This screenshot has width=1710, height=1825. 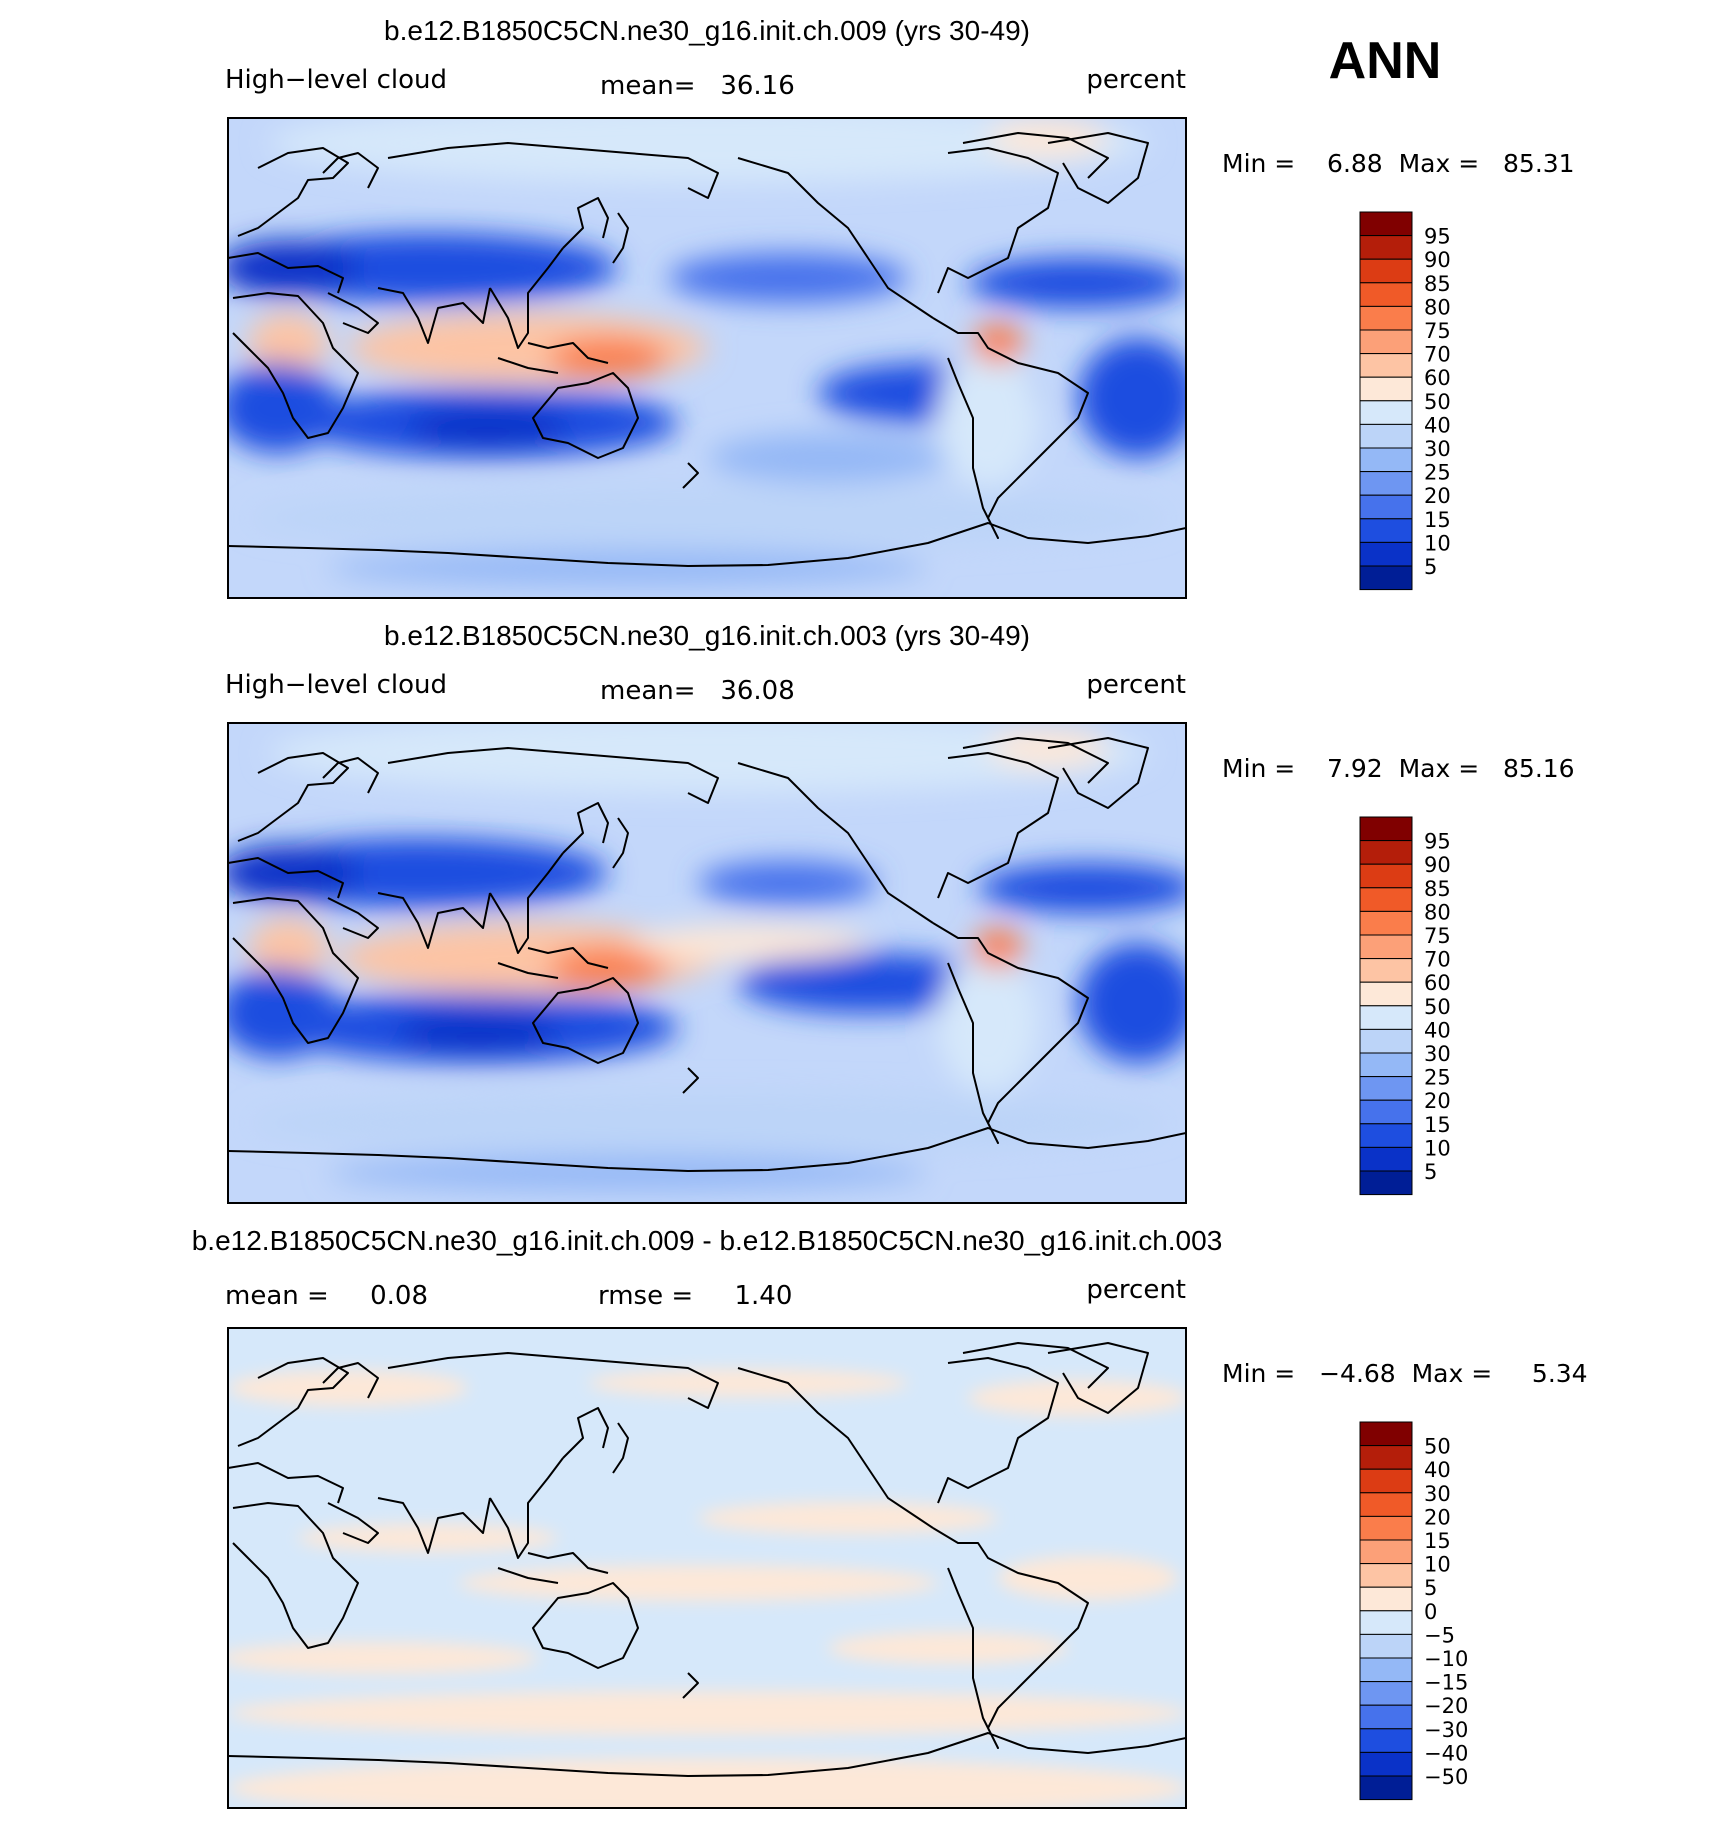 I want to click on min-max-label: Min = −4.68 Max = 5.34, so click(x=1405, y=1373).